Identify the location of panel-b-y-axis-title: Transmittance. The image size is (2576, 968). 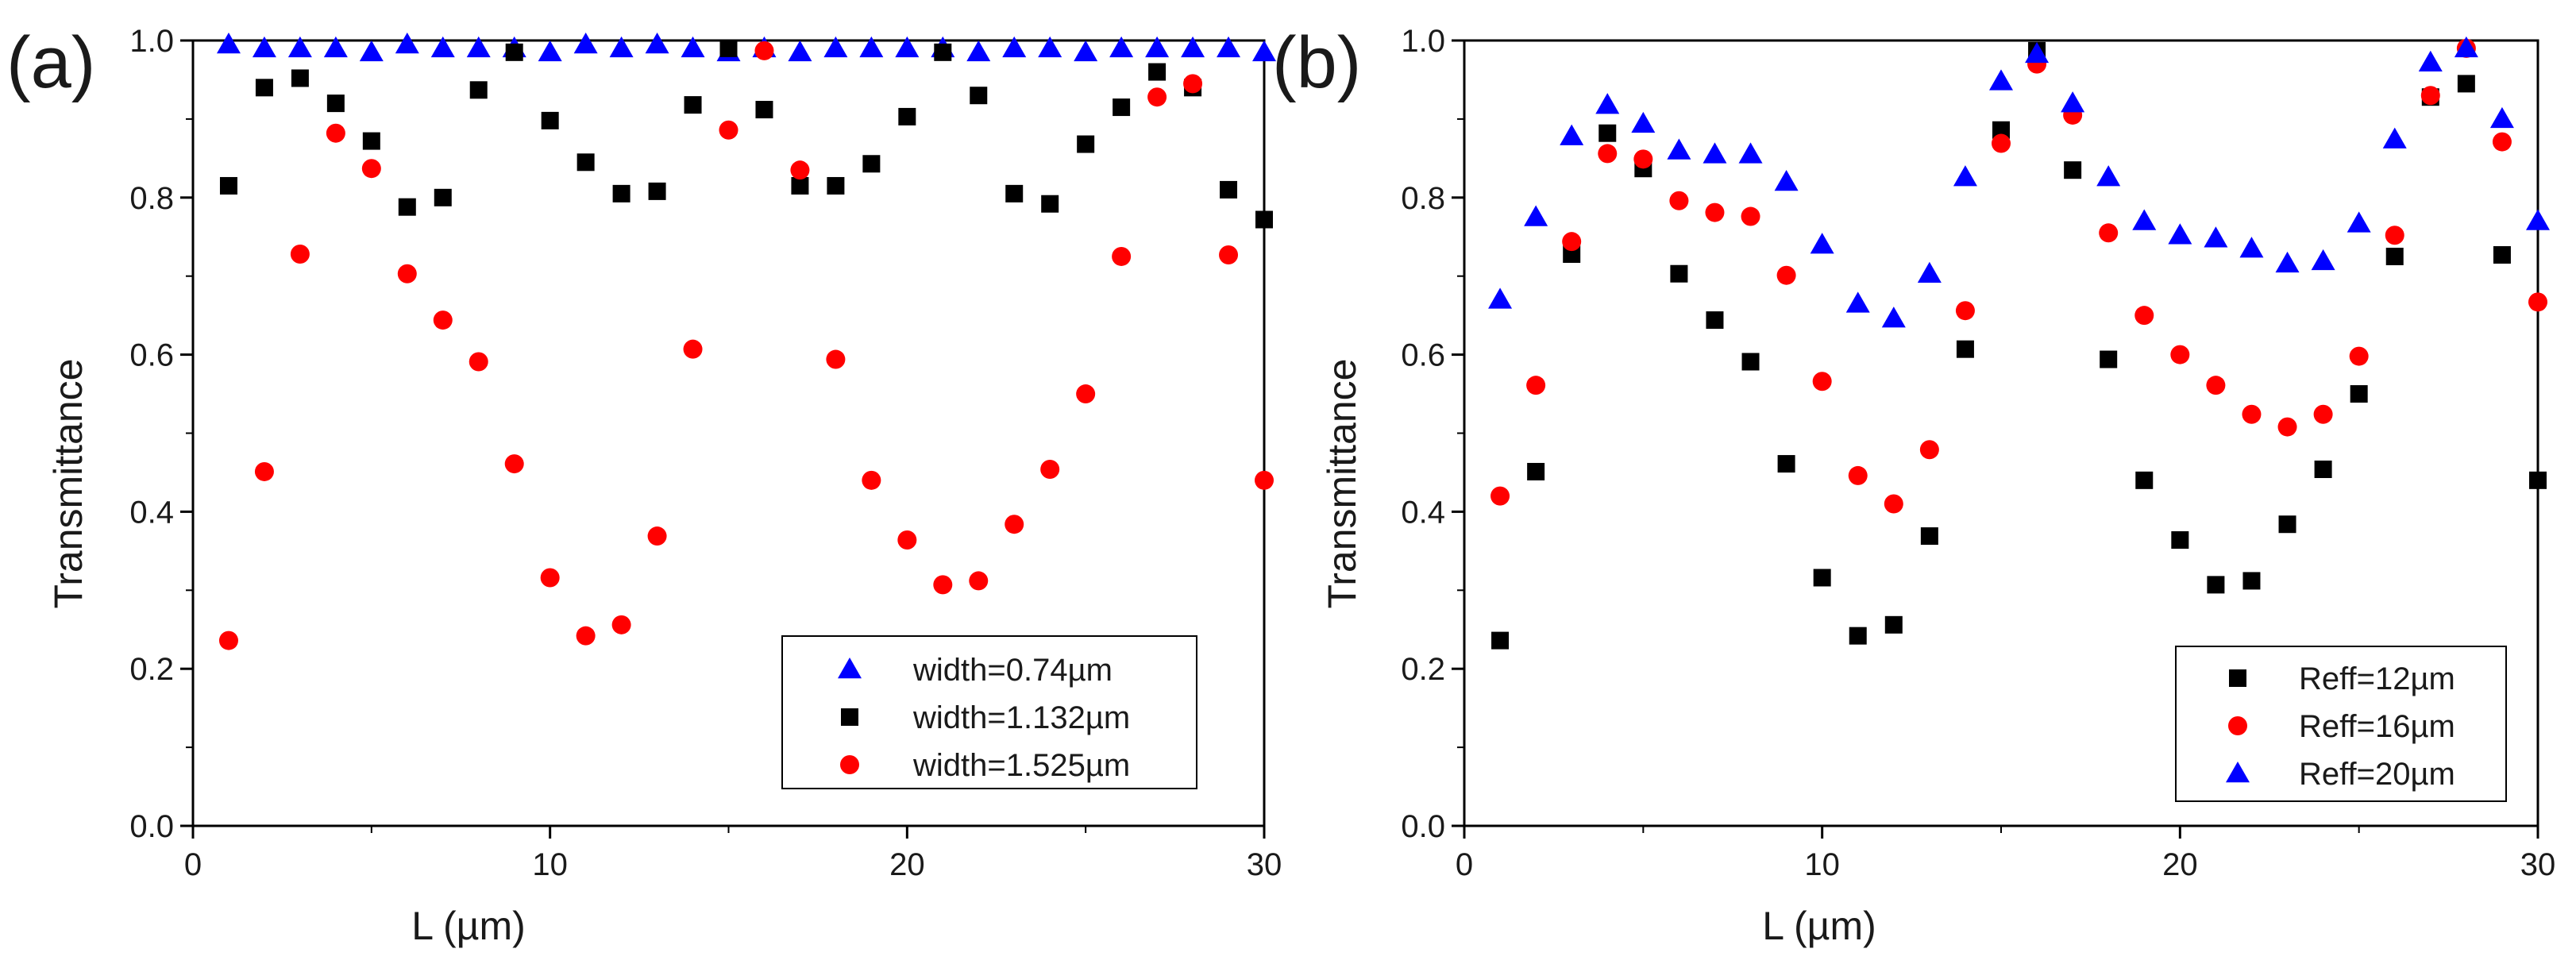
(1342, 484).